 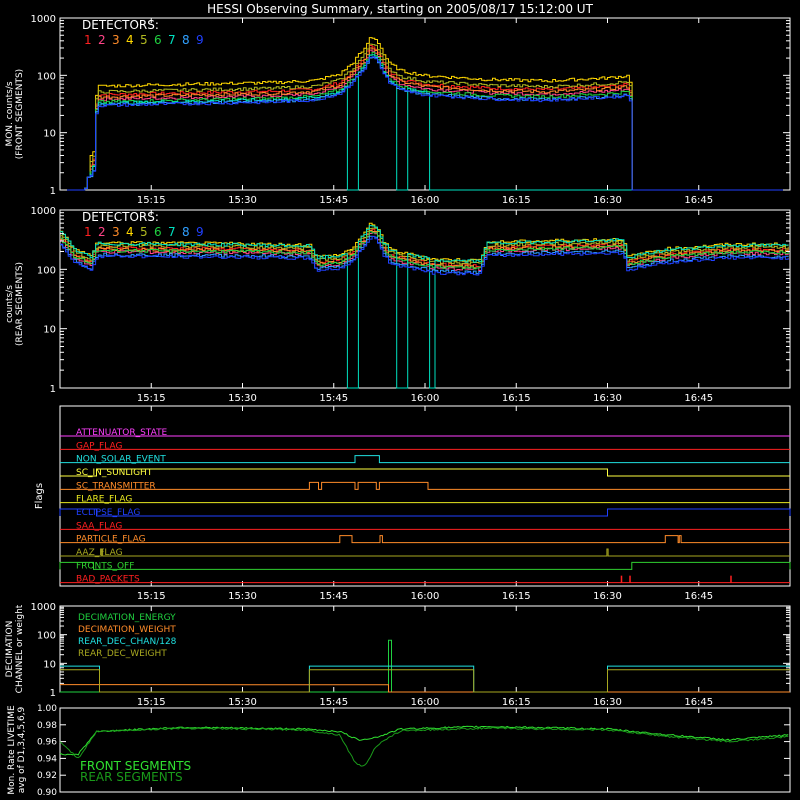 I want to click on flag-label-eclipse-flag: ECLIPSE_FLAG, so click(x=108, y=513).